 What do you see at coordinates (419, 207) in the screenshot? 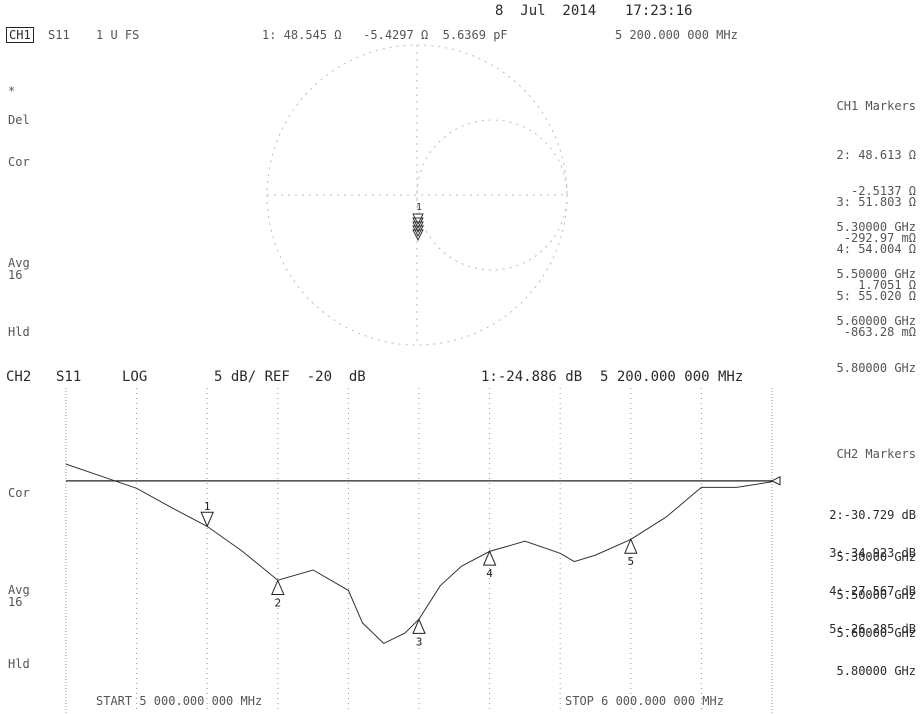
I see `ch1-marker-label: 1` at bounding box center [419, 207].